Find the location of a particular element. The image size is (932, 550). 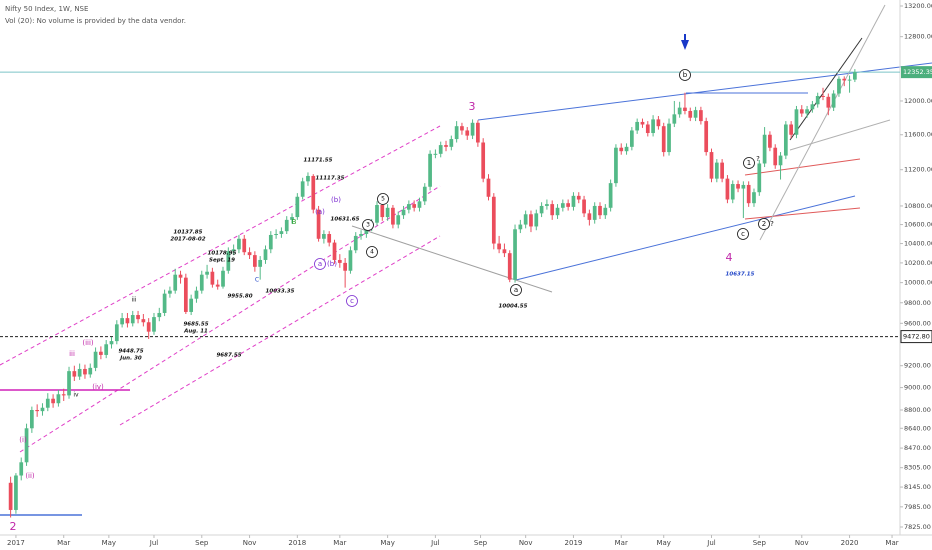

x-tick-label: 2019 is located at coordinates (574, 543).